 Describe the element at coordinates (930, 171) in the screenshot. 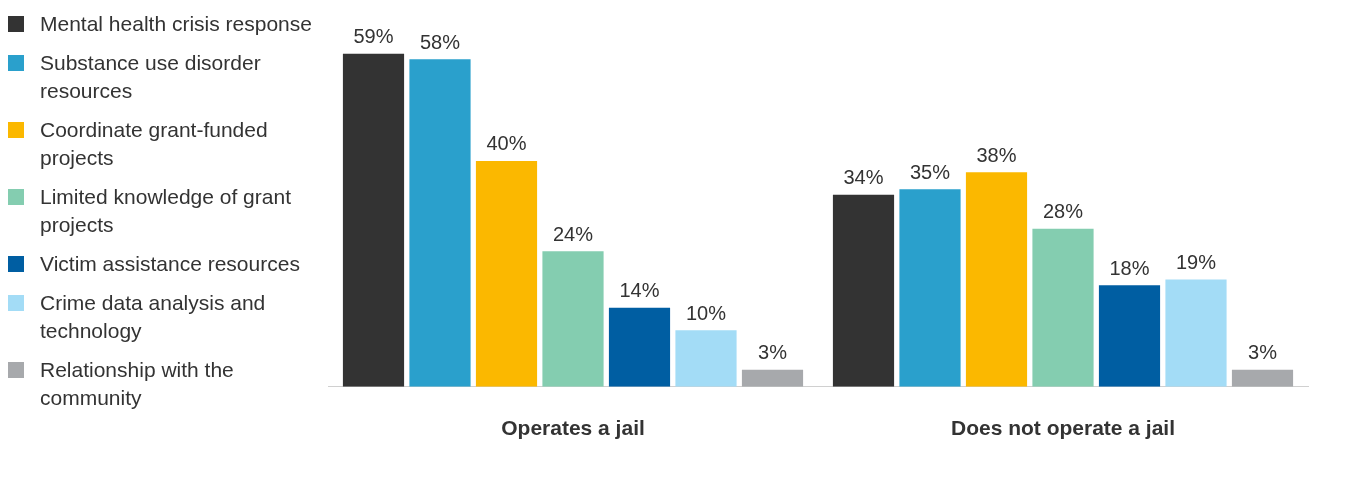

I see `data-label: 35%` at that location.